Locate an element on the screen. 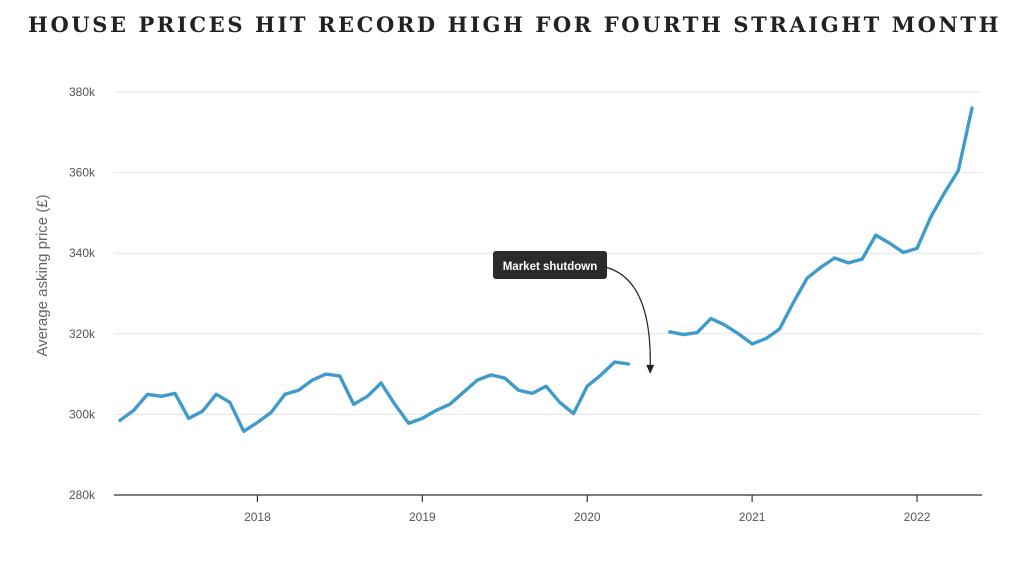  annotation-label: Market shutdown is located at coordinates (550, 267).